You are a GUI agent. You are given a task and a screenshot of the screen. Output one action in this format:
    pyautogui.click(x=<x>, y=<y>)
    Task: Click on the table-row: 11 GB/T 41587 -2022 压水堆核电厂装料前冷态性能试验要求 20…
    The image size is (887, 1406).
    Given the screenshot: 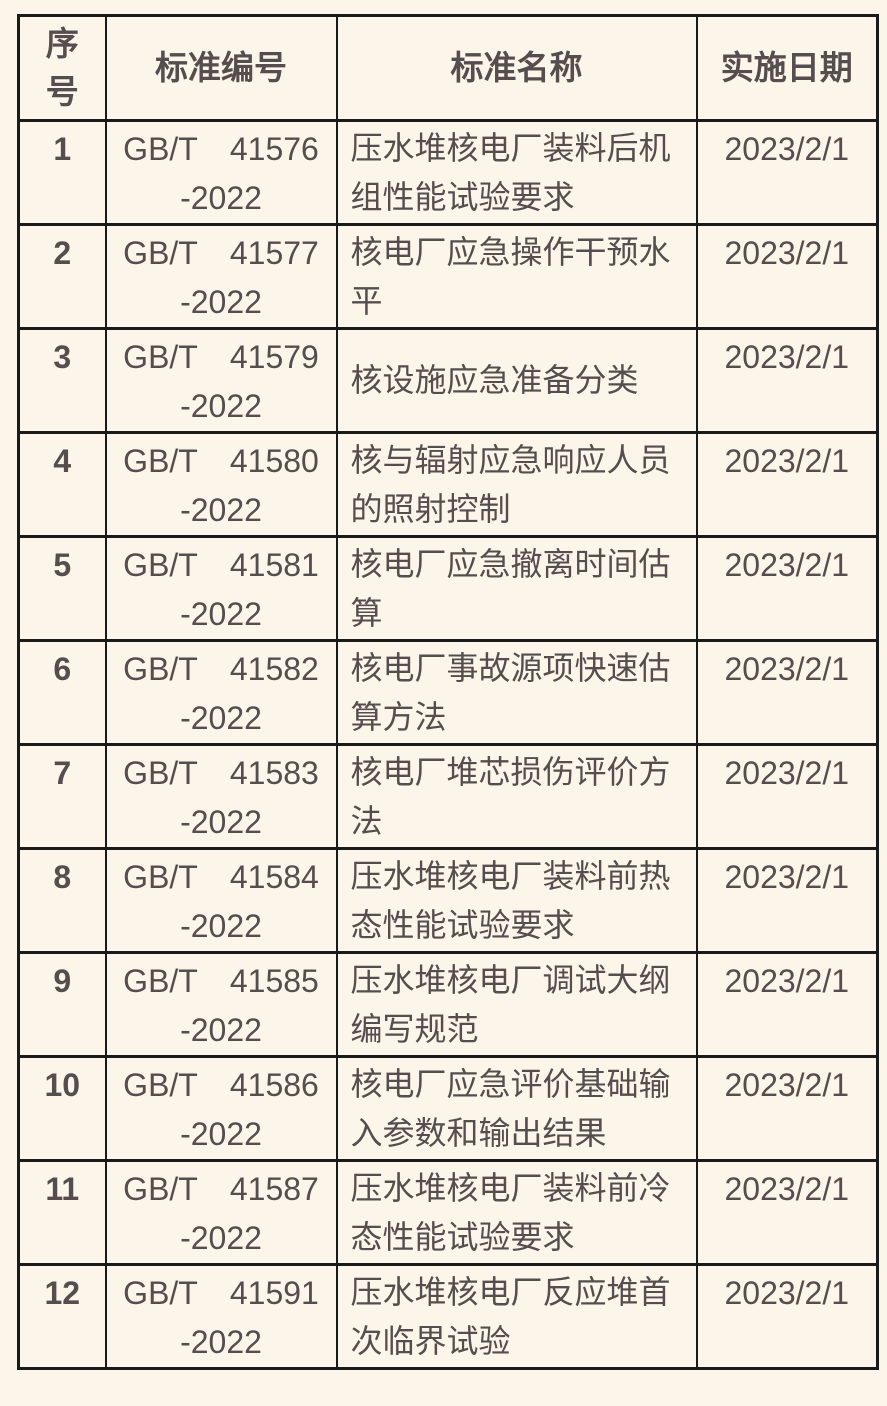 What is the action you would take?
    pyautogui.click(x=448, y=1212)
    